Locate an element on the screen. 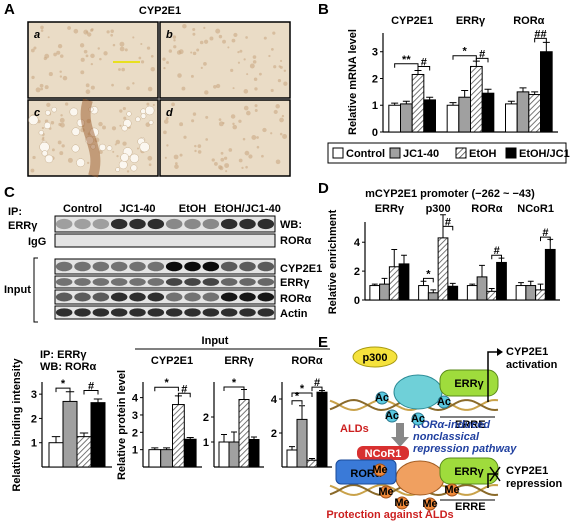 This screenshot has width=570, height=521. lane-group: JC1-40 is located at coordinates (137, 209).